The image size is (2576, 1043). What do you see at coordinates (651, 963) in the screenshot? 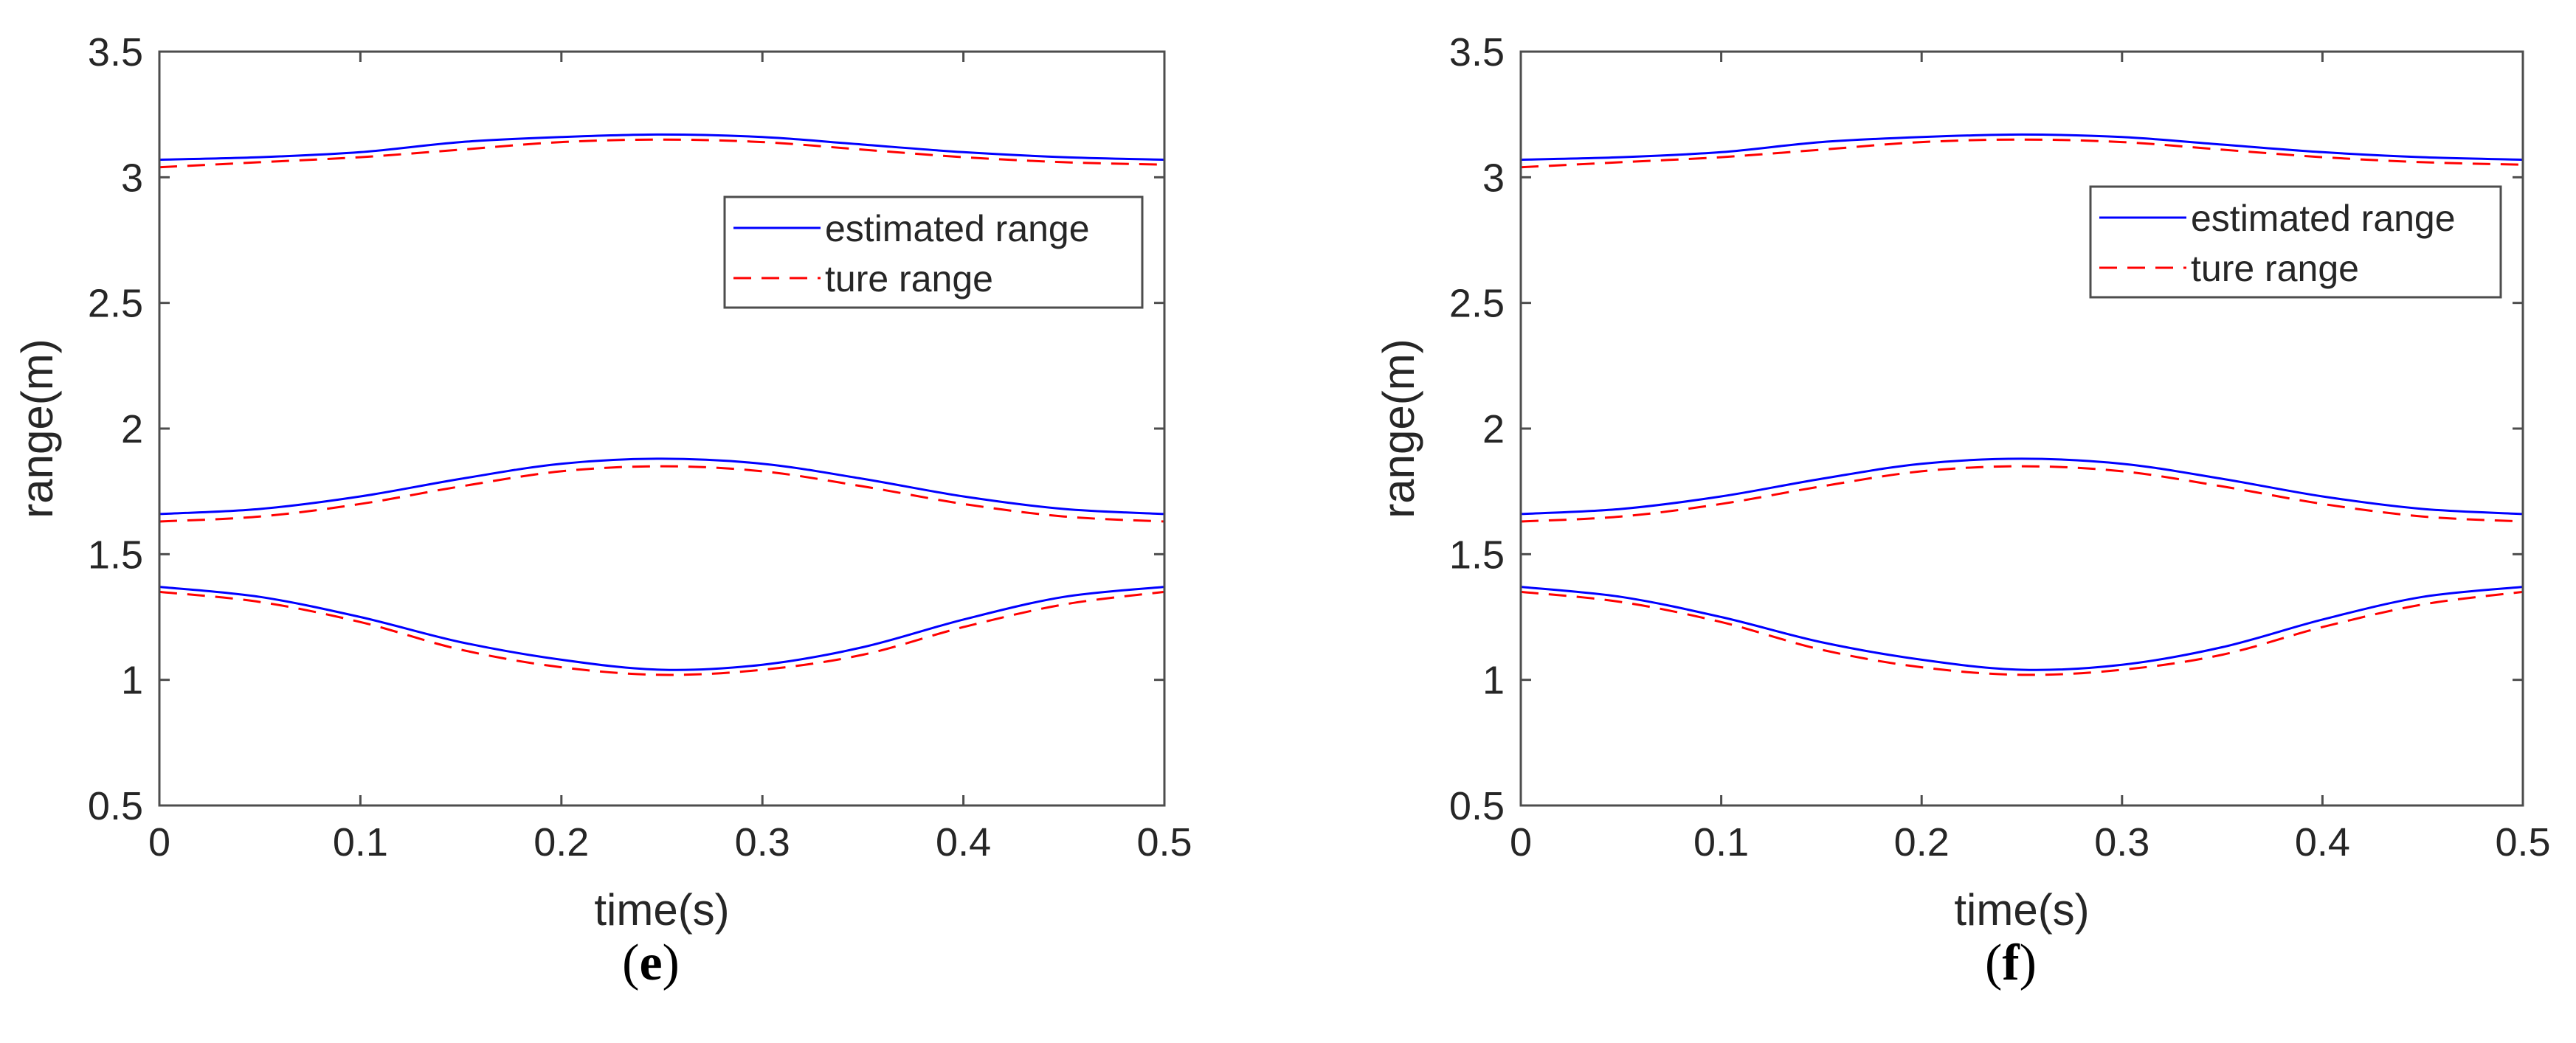
I see `panel-caption: (e)` at bounding box center [651, 963].